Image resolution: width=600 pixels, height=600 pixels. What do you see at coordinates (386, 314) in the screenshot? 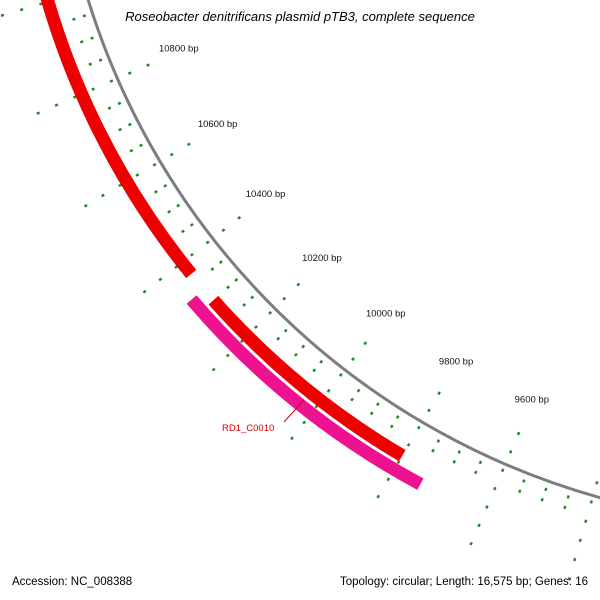
I see `tick-label: 10000 bp` at bounding box center [386, 314].